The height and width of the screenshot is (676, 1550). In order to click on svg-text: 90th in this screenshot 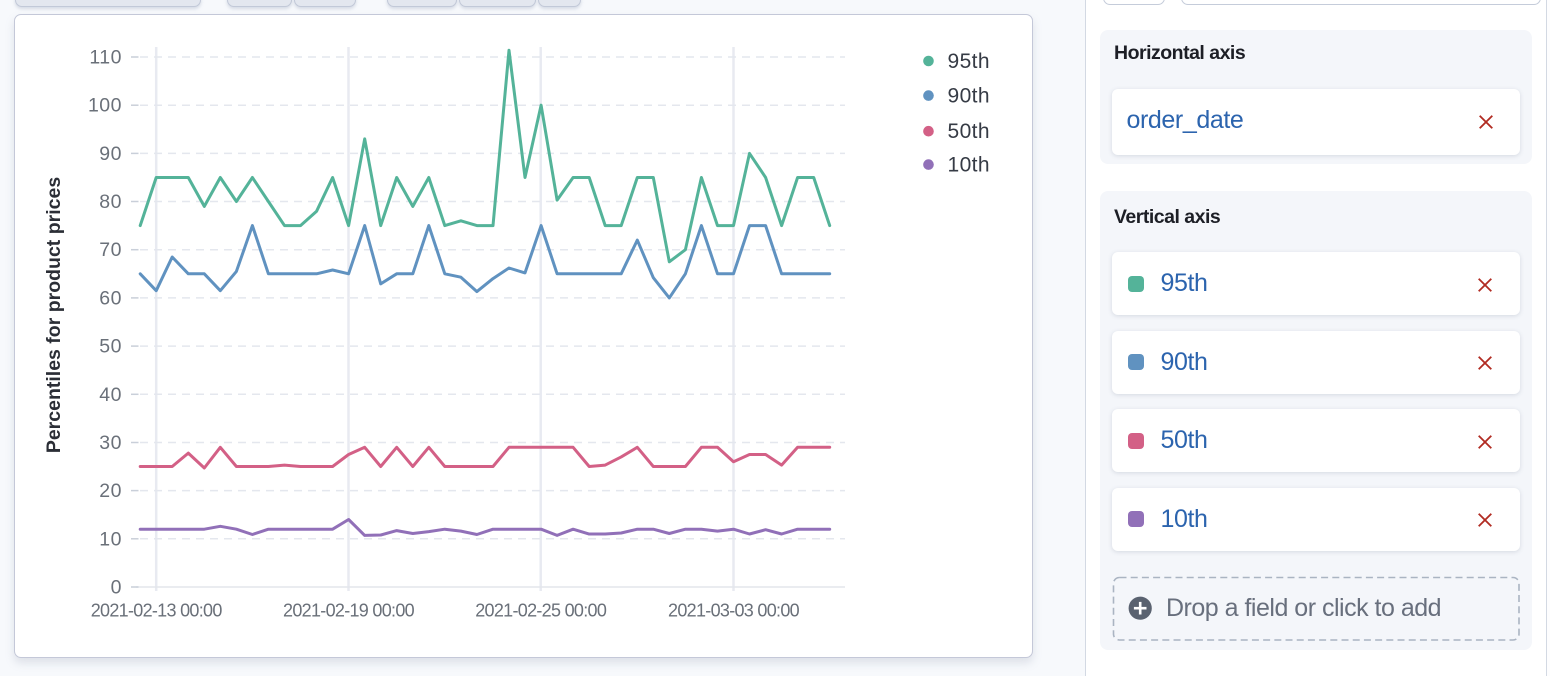, I will do `click(969, 95)`.